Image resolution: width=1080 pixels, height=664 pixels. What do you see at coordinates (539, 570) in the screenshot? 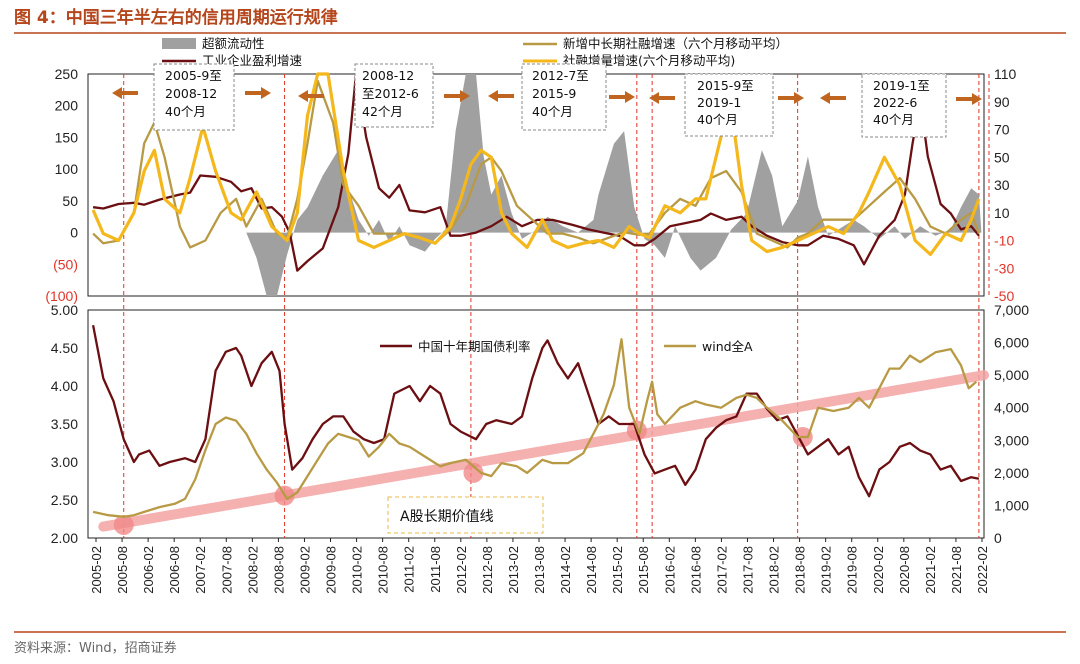
I see `x-axis-tick: 2013-08` at bounding box center [539, 570].